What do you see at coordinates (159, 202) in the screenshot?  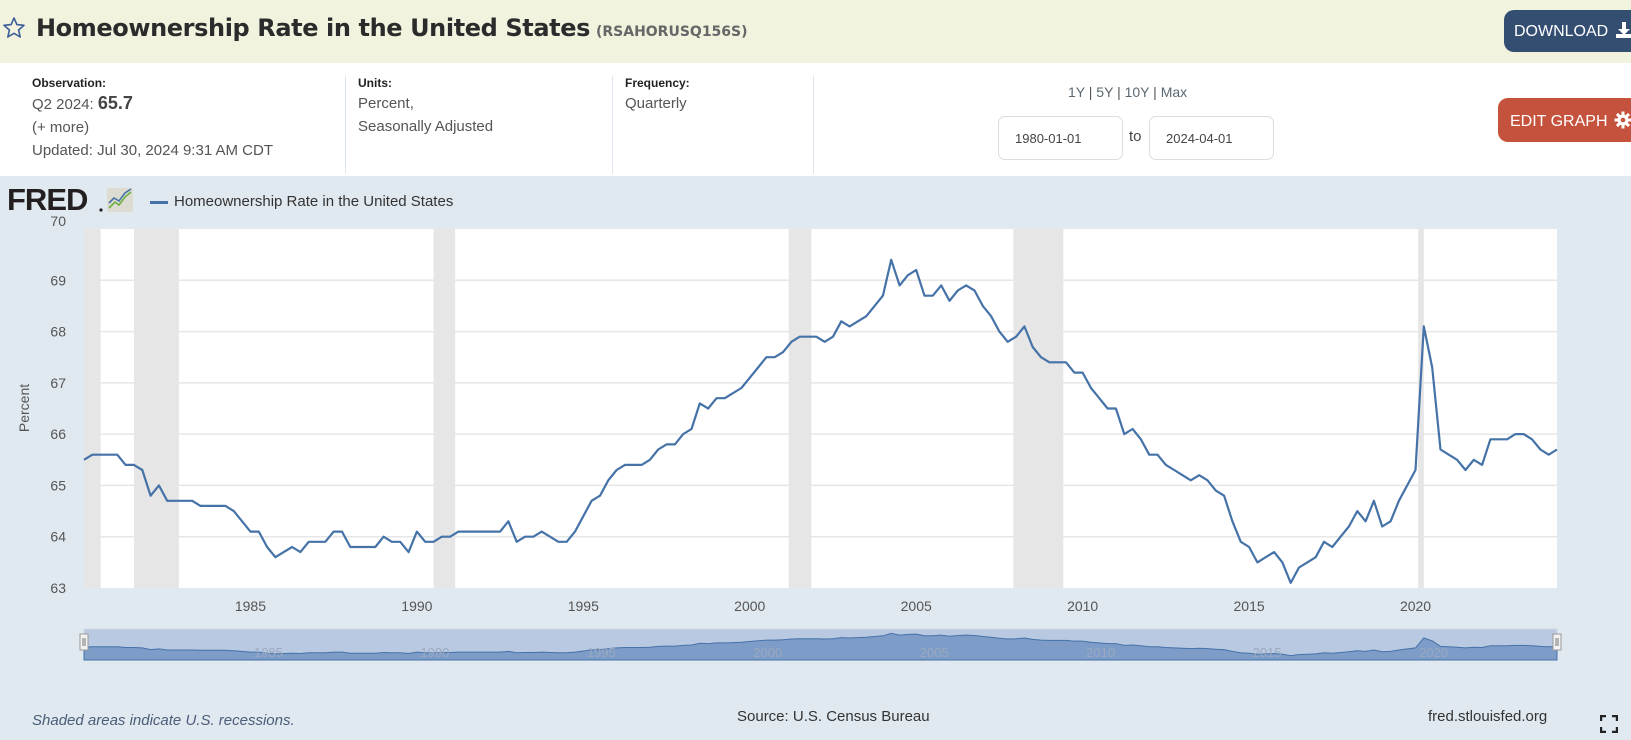 I see `legend-swatch` at bounding box center [159, 202].